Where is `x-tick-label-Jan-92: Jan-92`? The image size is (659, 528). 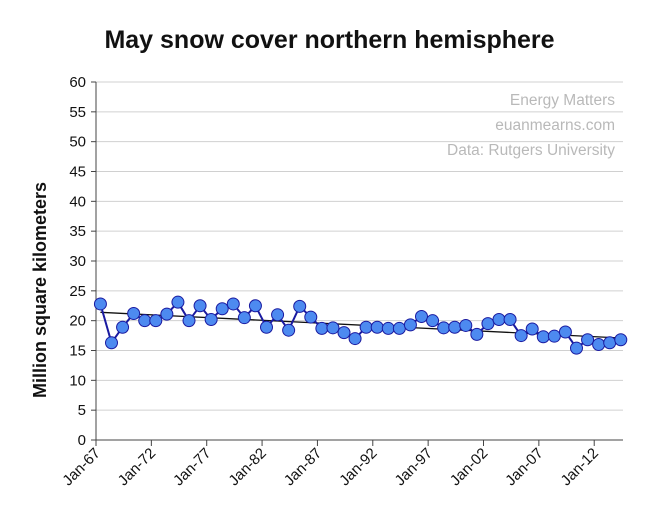 x-tick-label-Jan-92: Jan-92 is located at coordinates (358, 467).